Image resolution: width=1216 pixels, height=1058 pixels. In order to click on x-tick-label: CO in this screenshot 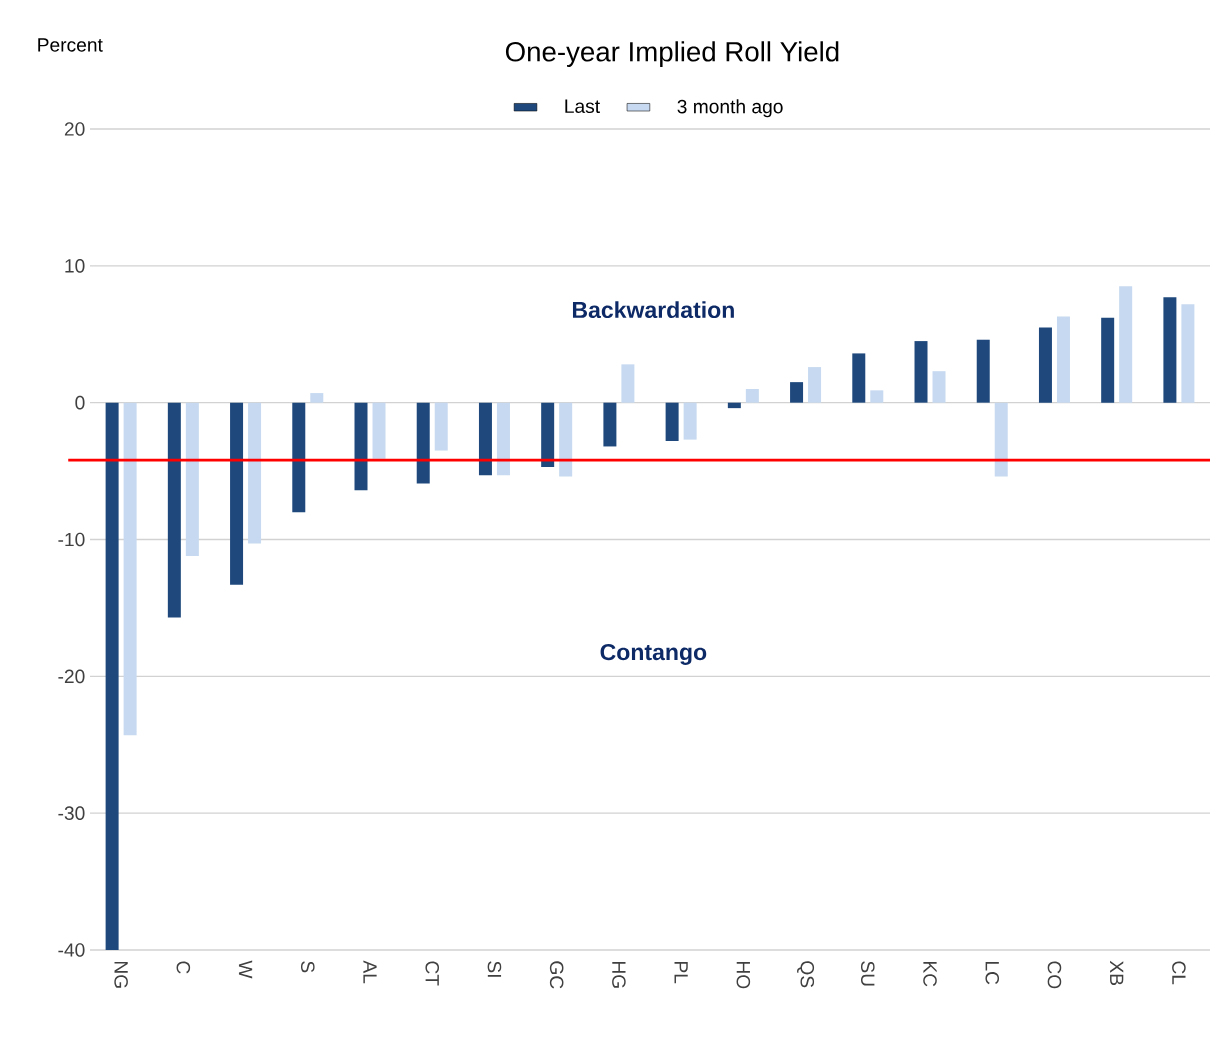, I will do `click(1054, 975)`.